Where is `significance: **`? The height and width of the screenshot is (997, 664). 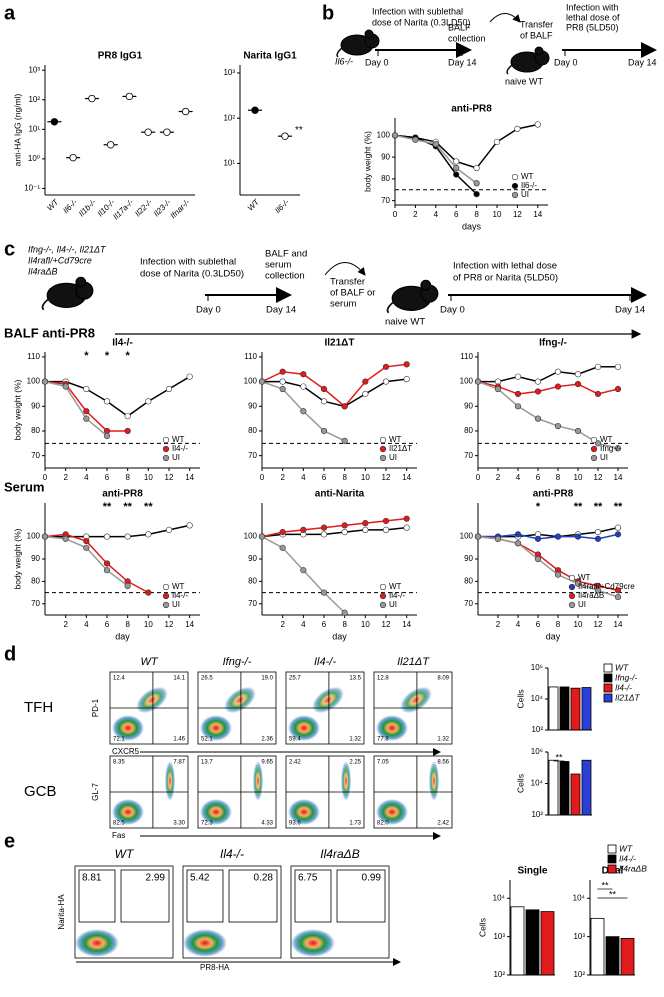 significance: ** is located at coordinates (613, 894).